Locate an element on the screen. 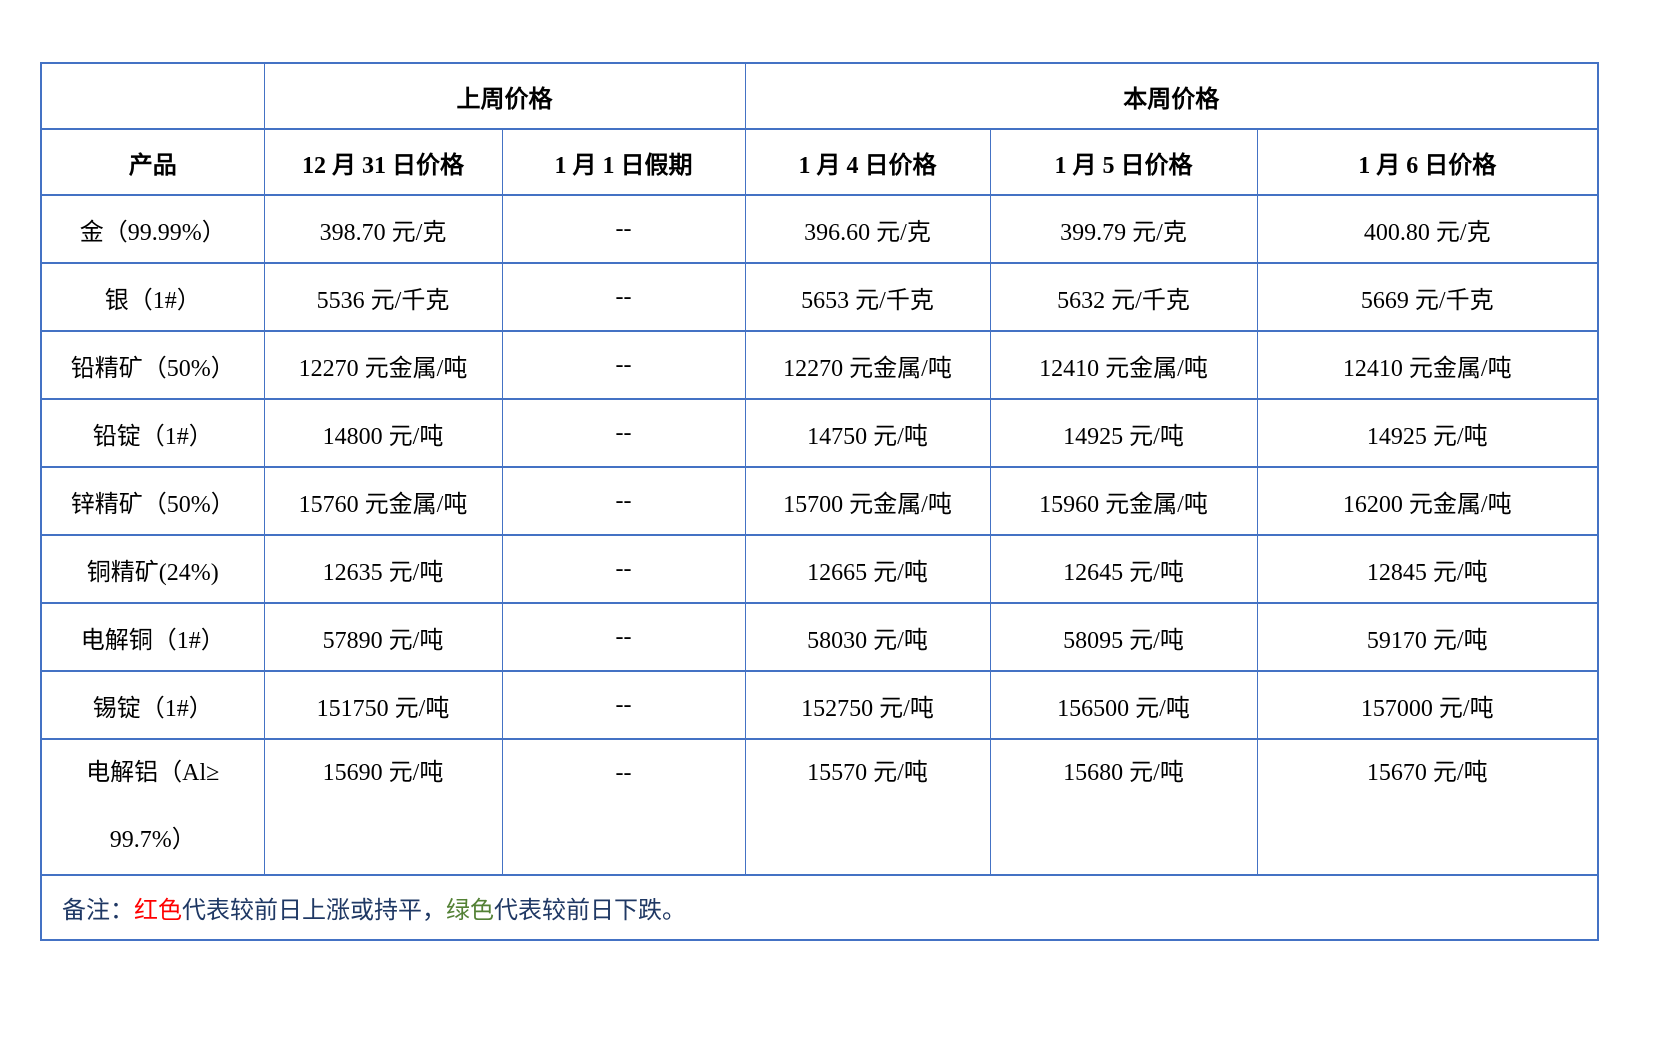 The width and height of the screenshot is (1660, 1058). this-week-header: 本周价格 is located at coordinates (1171, 96).